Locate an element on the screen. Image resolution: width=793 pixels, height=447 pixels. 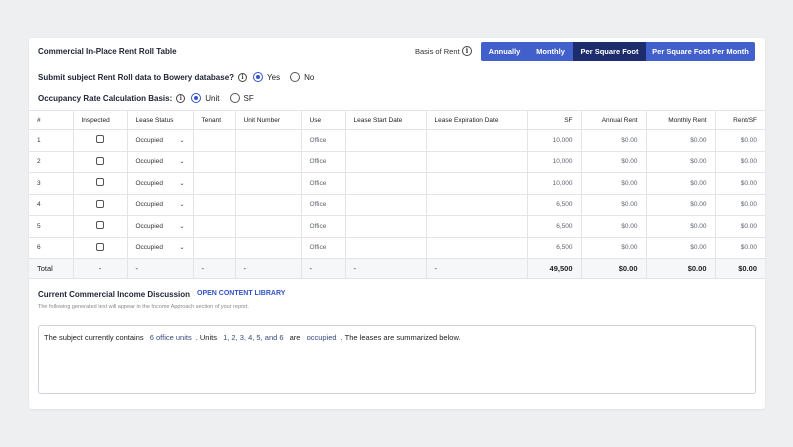
inspected-cell is located at coordinates (100, 140).